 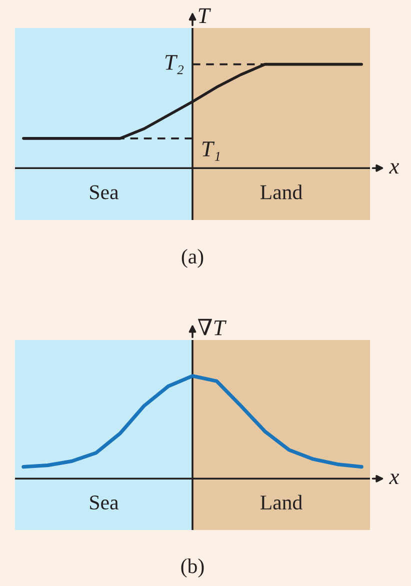 I want to click on ref-line-label: T₂, so click(x=174, y=64).